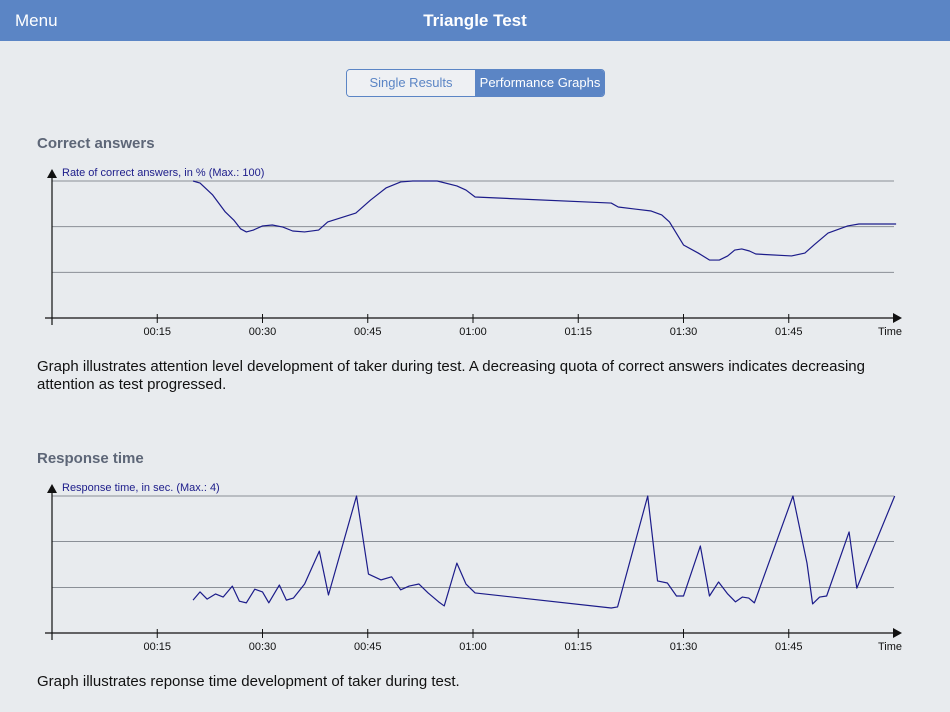 This screenshot has width=950, height=712. I want to click on tab: Performance Graphs, so click(540, 83).